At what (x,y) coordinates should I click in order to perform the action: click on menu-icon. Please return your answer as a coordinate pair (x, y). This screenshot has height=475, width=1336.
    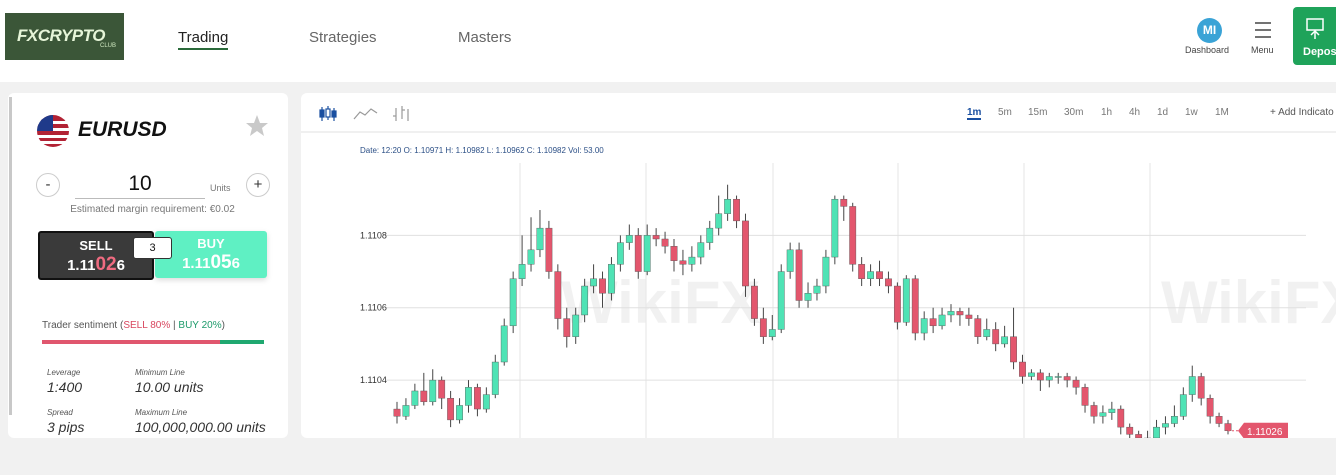
    Looking at the image, I should click on (1263, 30).